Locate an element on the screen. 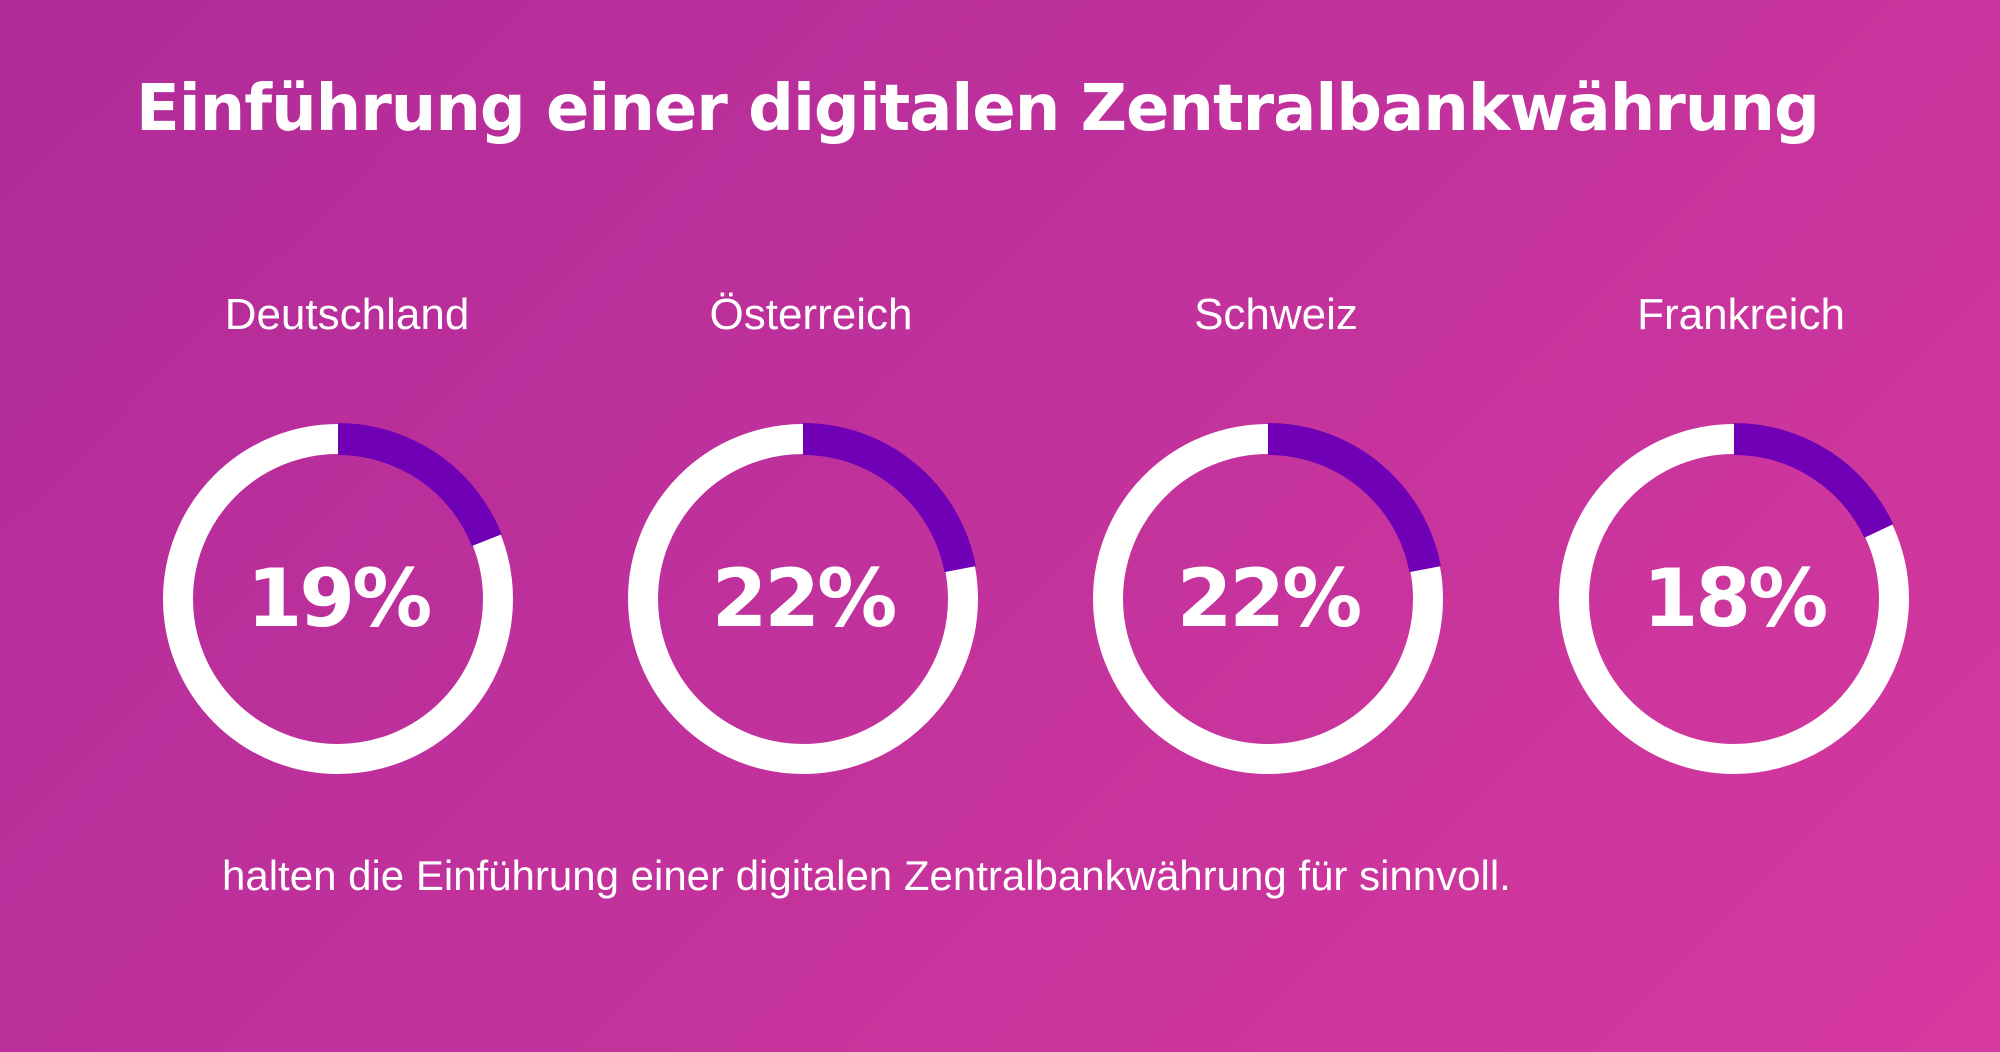  donut-chart-frankreich: 18% is located at coordinates (1734, 599).